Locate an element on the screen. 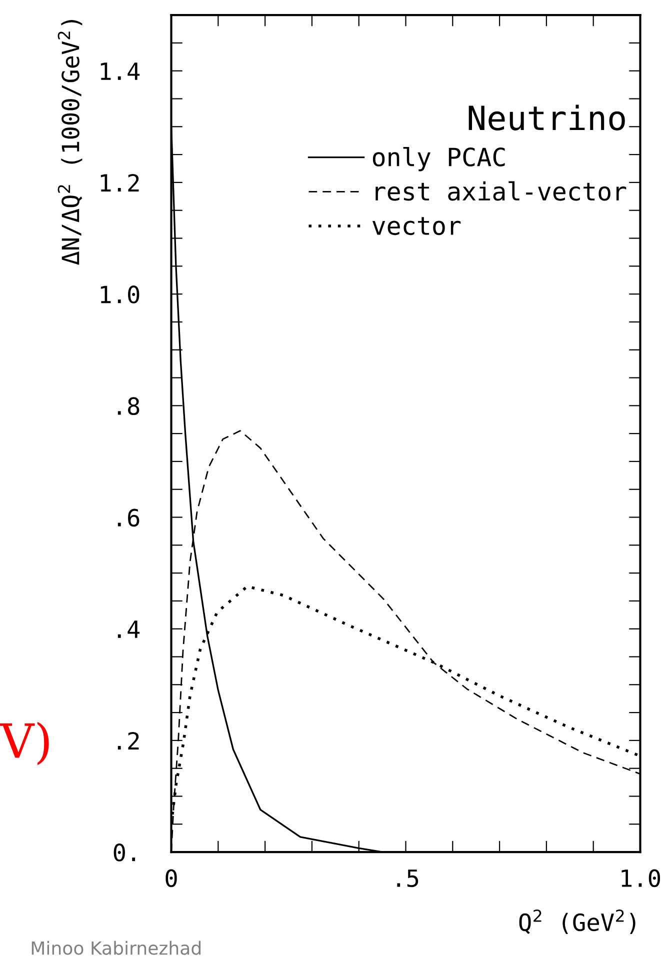 The width and height of the screenshot is (669, 971). y-tick-label: .4 is located at coordinates (129, 629).